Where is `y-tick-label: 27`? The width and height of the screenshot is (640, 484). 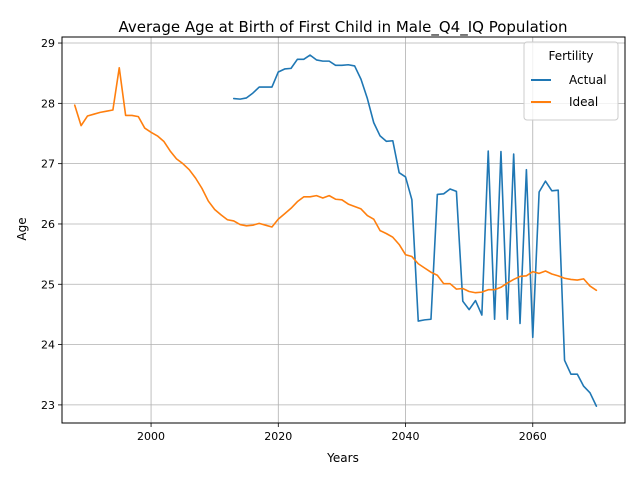 y-tick-label: 27 is located at coordinates (48, 164).